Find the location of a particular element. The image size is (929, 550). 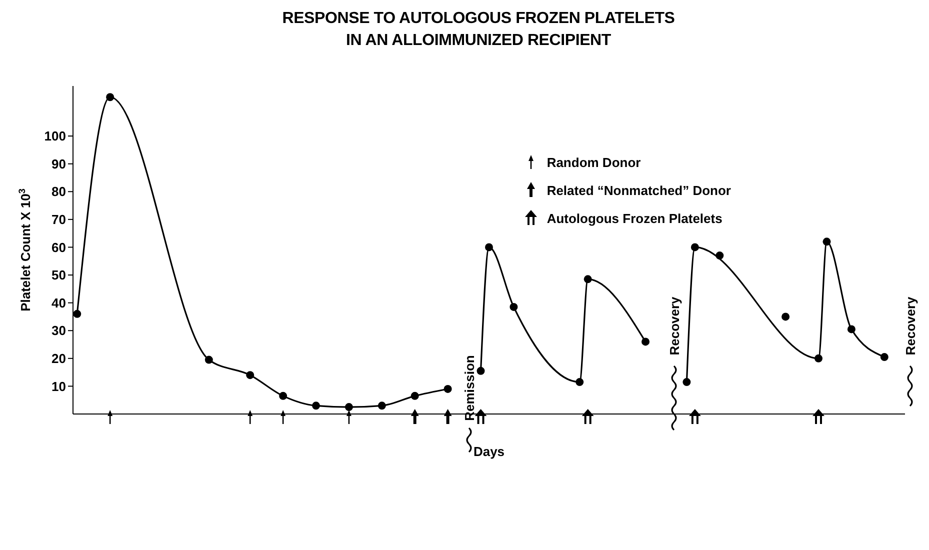

legend-label: Related “Nonmatched” Donor is located at coordinates (638, 190).